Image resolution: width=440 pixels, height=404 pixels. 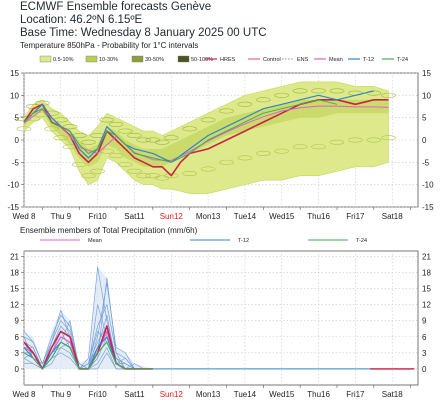 I want to click on temp-y-tick-label-right: 5, so click(x=424, y=118).